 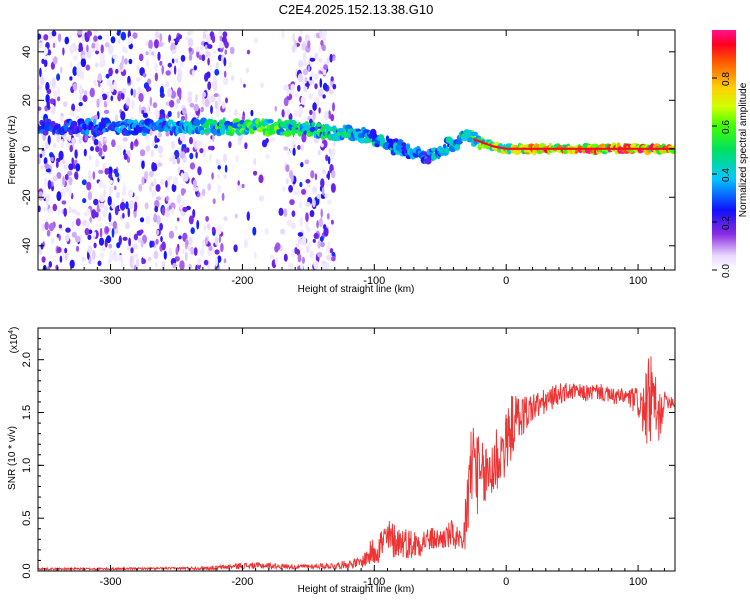 I want to click on spectrogram-y-label: Frequency (Hz), so click(x=12, y=150).